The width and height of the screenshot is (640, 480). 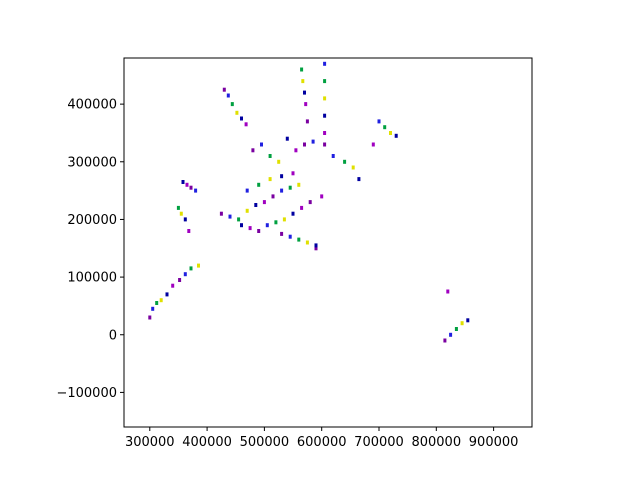 What do you see at coordinates (92, 278) in the screenshot?
I see `y-tick-label: 100000` at bounding box center [92, 278].